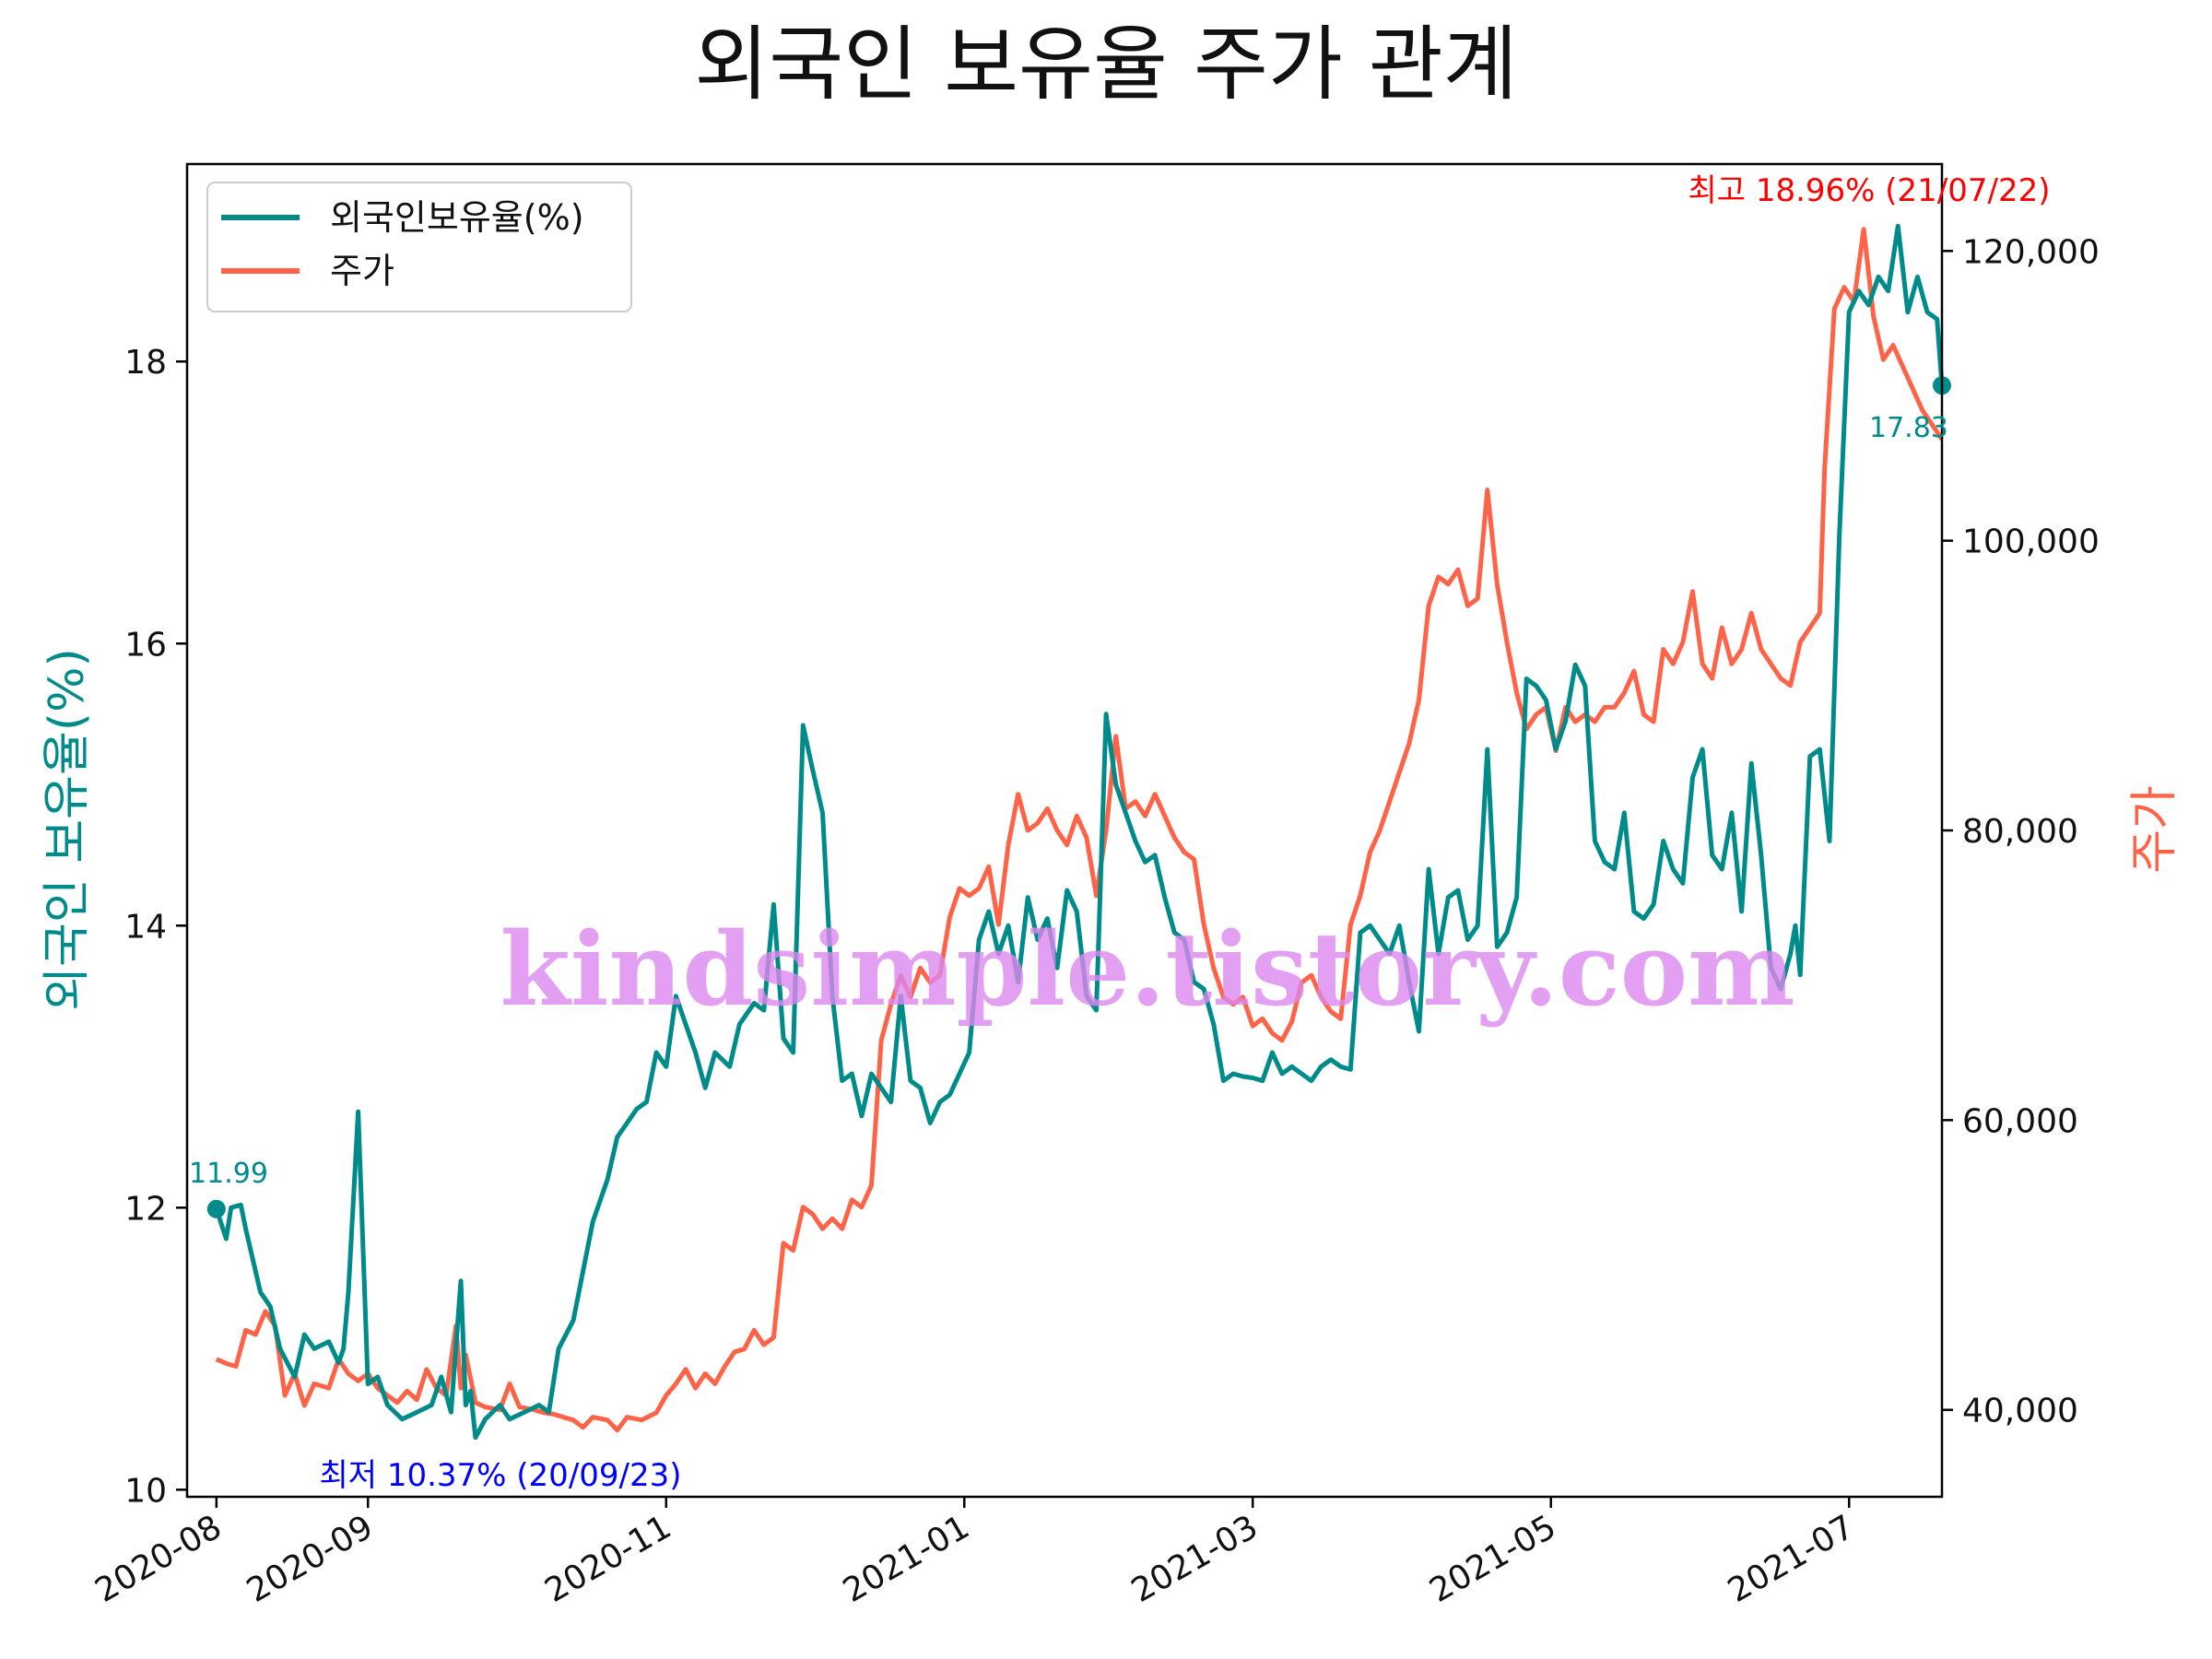  Describe the element at coordinates (145, 363) in the screenshot. I see `y-left-tick-label: 18` at that location.